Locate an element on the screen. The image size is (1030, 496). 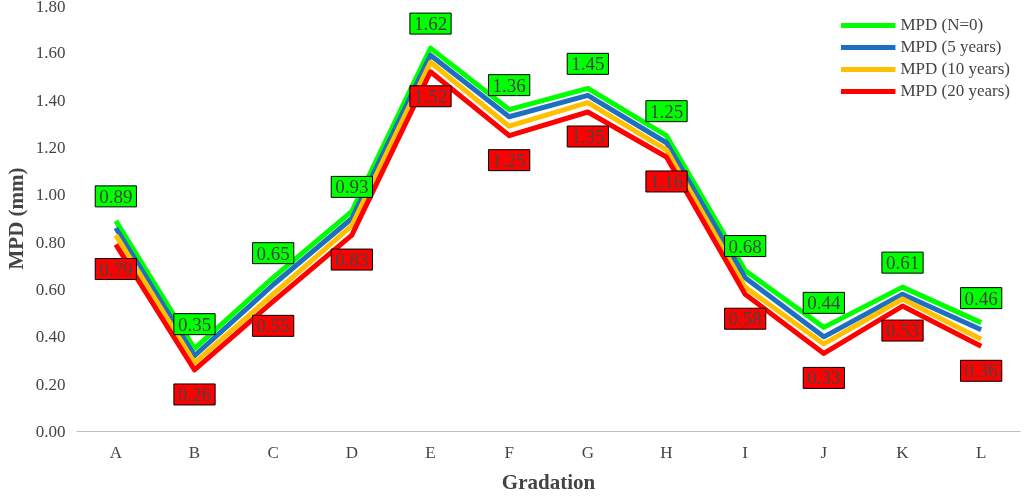
legend-label: MPD (20 years) is located at coordinates (955, 91).